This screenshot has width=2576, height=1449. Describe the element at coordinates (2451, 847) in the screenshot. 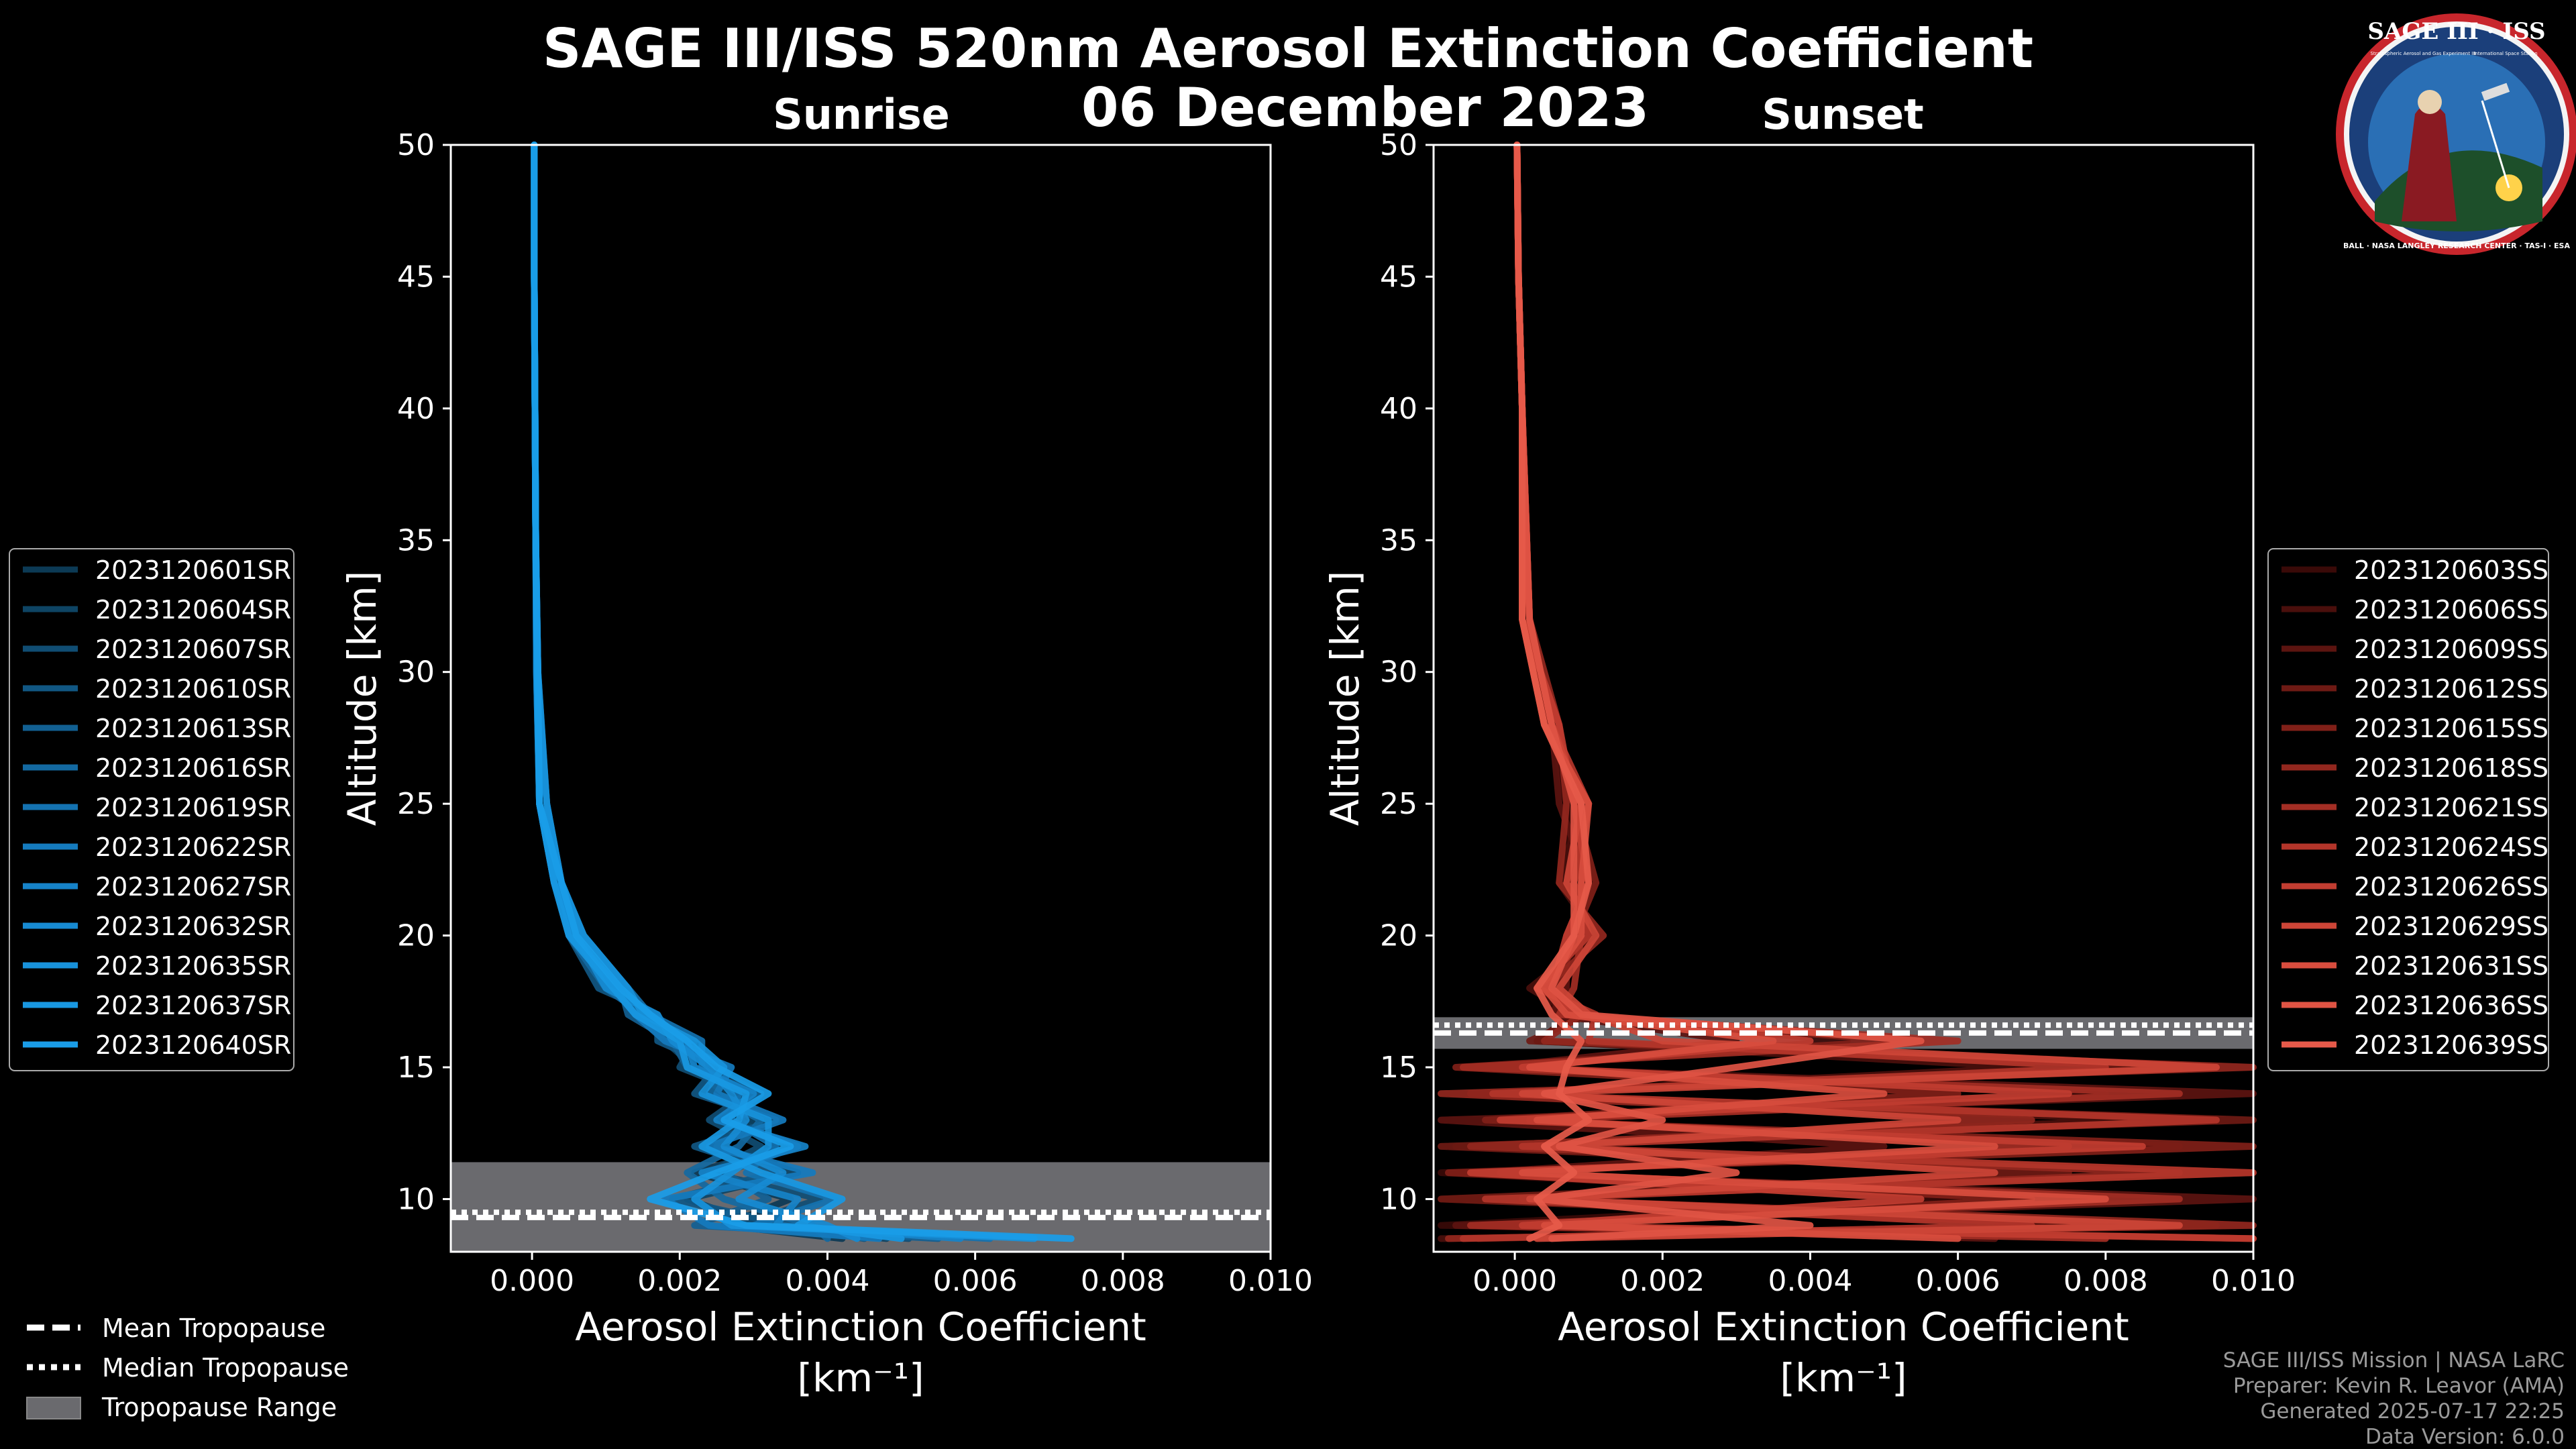

I see `sunset-legend-label: 2023120624SS` at that location.